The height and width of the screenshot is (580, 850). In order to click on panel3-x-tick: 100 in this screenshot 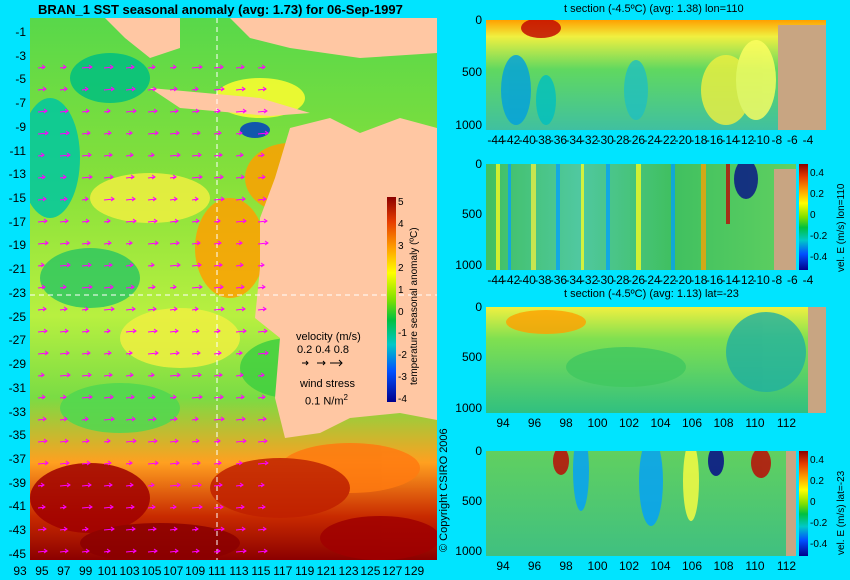, I will do `click(597, 423)`.